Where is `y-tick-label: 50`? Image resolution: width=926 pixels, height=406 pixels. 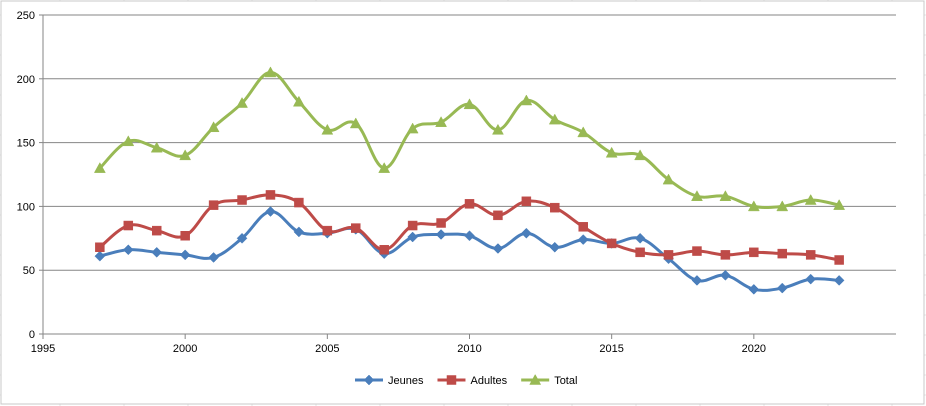 y-tick-label: 50 is located at coordinates (29, 271).